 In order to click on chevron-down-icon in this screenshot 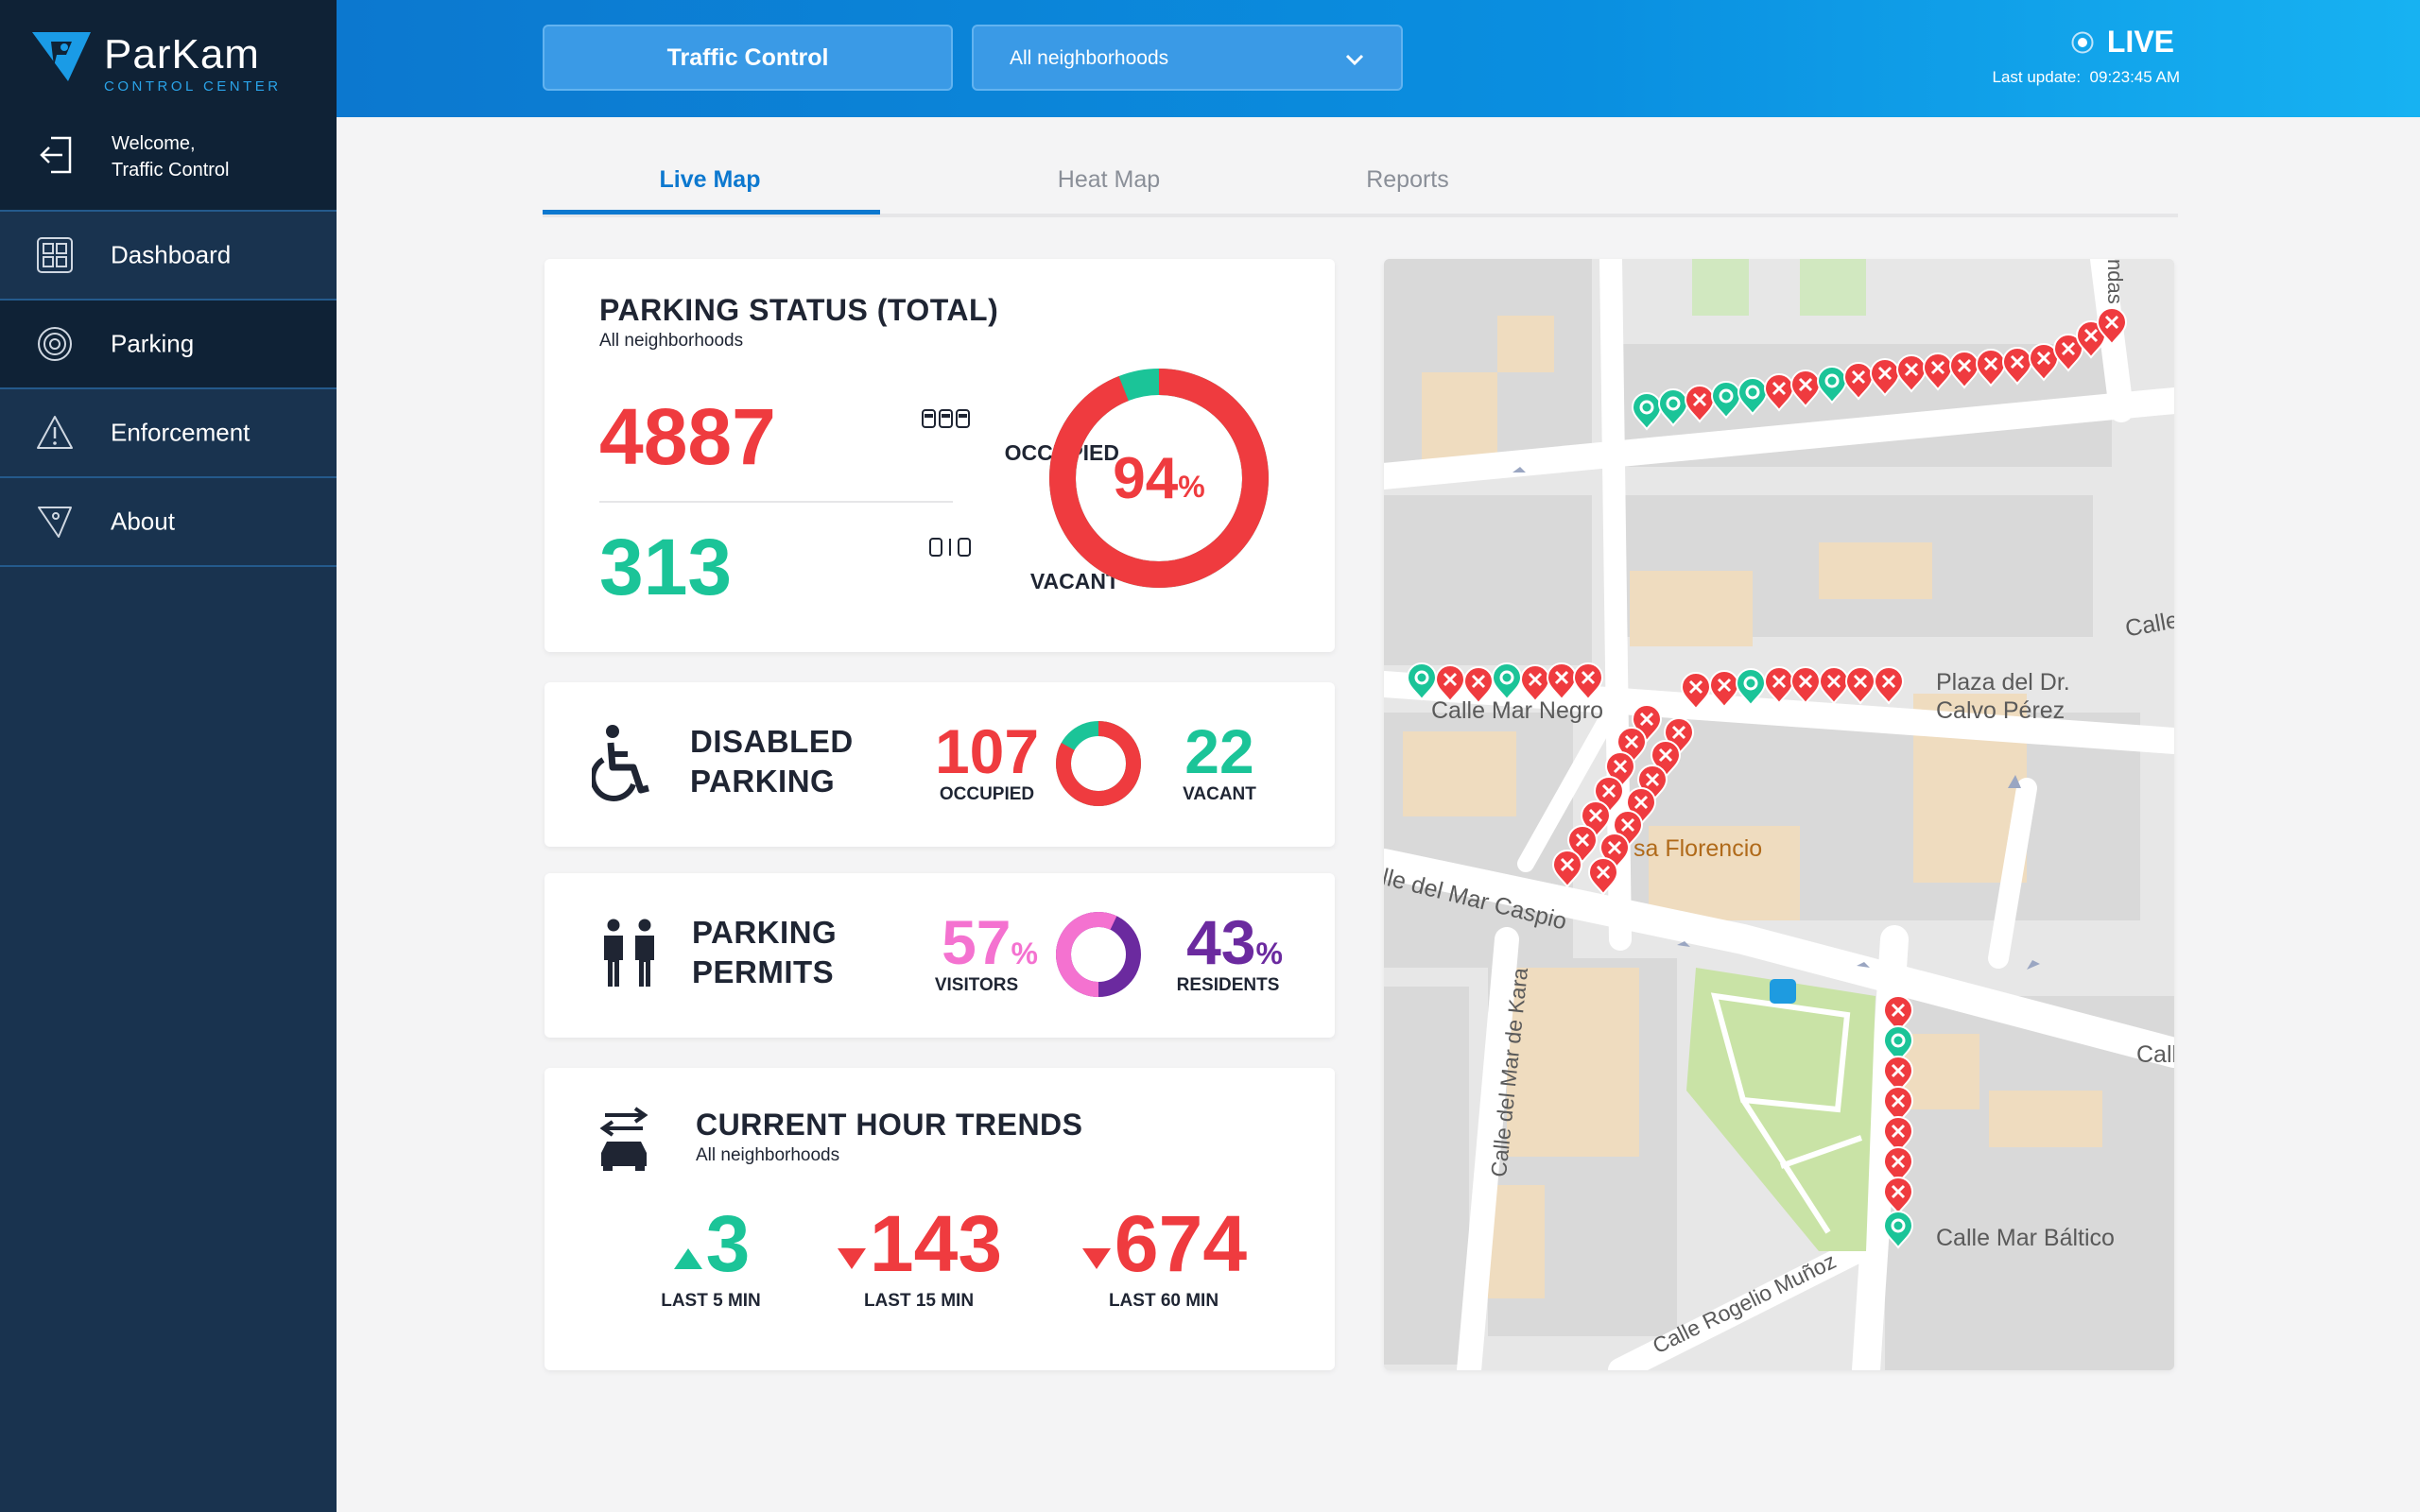, I will do `click(1354, 60)`.